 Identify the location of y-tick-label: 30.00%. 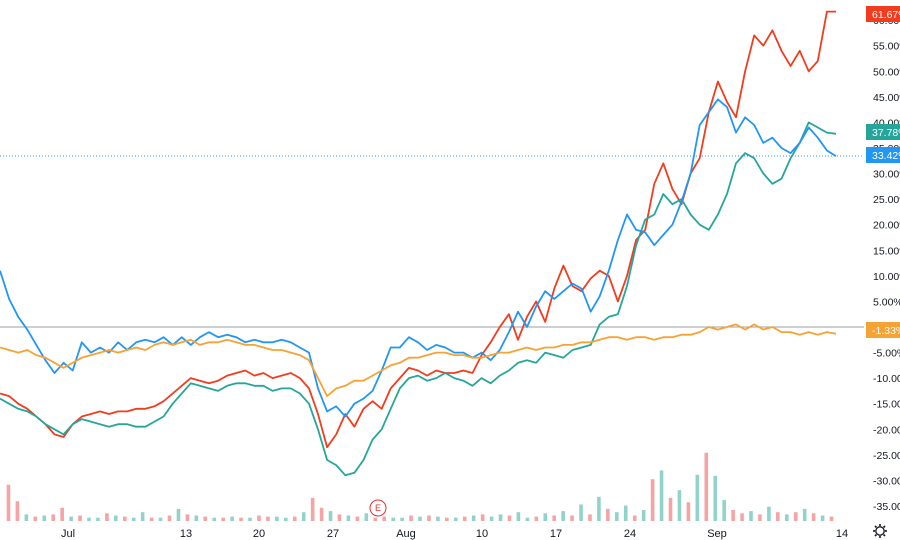
(886, 175).